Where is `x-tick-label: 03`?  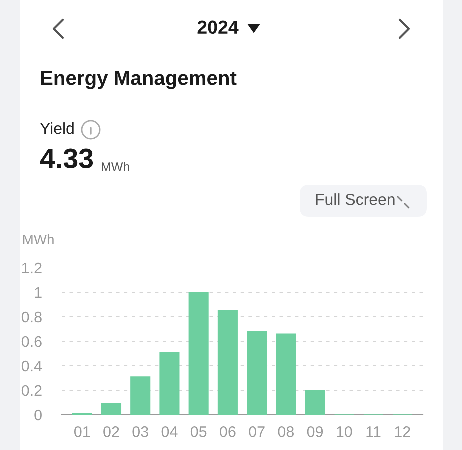
x-tick-label: 03 is located at coordinates (140, 432).